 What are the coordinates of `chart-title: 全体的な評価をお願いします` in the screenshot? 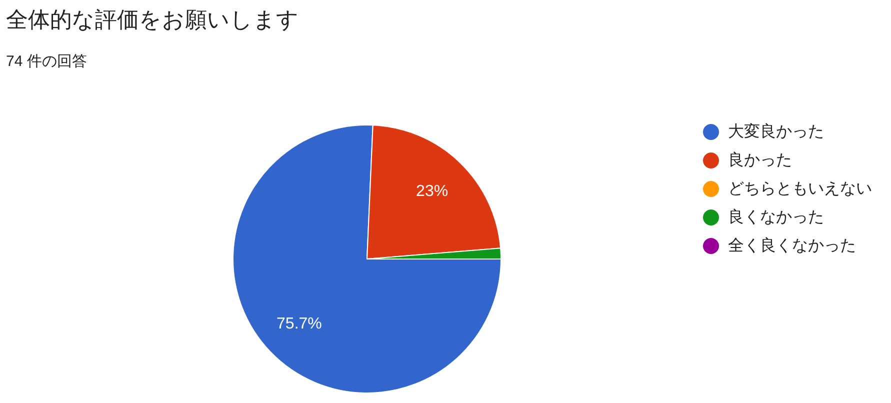 It's located at (152, 19).